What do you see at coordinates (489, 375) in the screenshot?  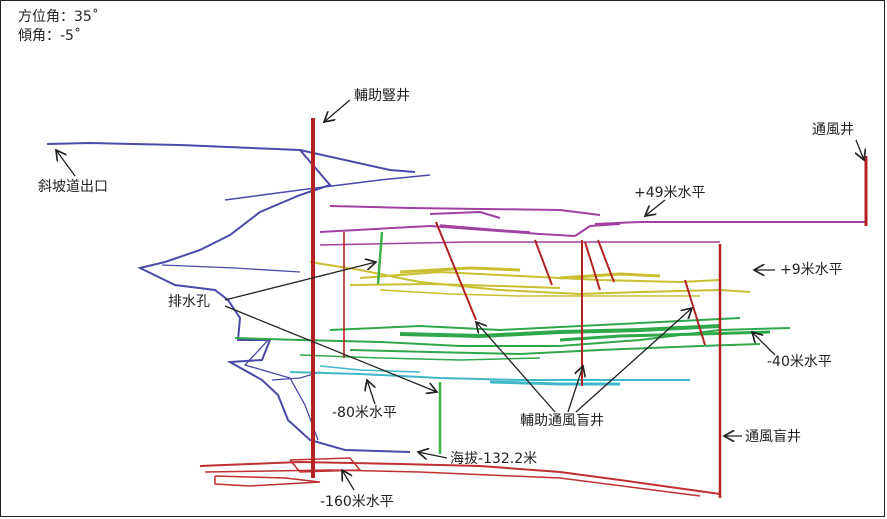 I see `level-minus80` at bounding box center [489, 375].